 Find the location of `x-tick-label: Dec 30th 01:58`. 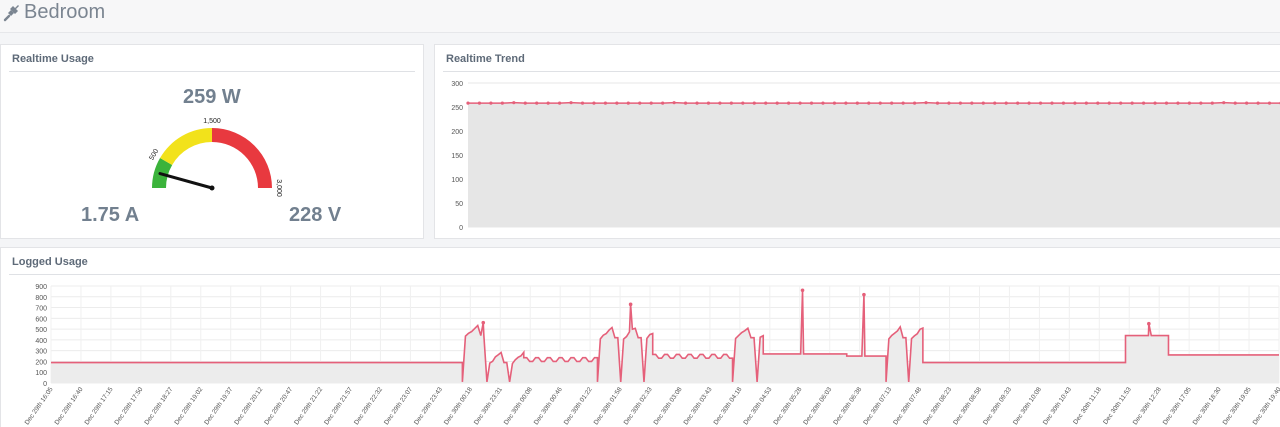

x-tick-label: Dec 30th 01:58 is located at coordinates (608, 406).